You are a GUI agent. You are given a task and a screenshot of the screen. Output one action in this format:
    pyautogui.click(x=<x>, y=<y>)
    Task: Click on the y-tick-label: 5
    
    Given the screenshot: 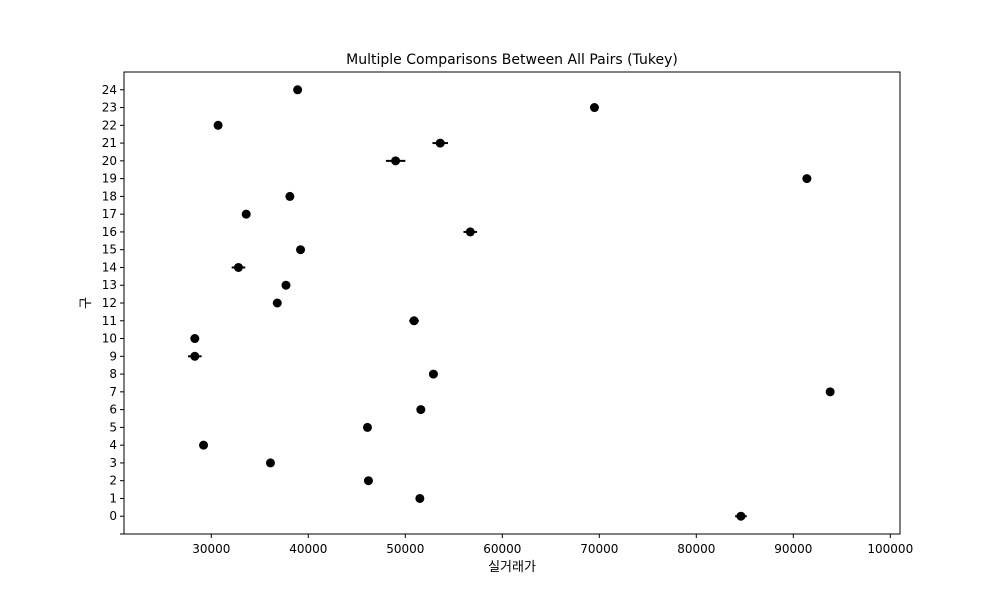 What is the action you would take?
    pyautogui.click(x=113, y=427)
    